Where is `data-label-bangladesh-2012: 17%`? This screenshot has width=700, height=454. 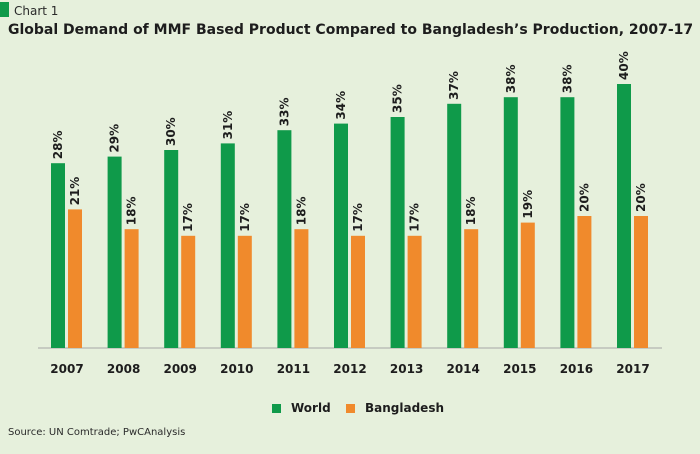
data-label-bangladesh-2012: 17% is located at coordinates (358, 217).